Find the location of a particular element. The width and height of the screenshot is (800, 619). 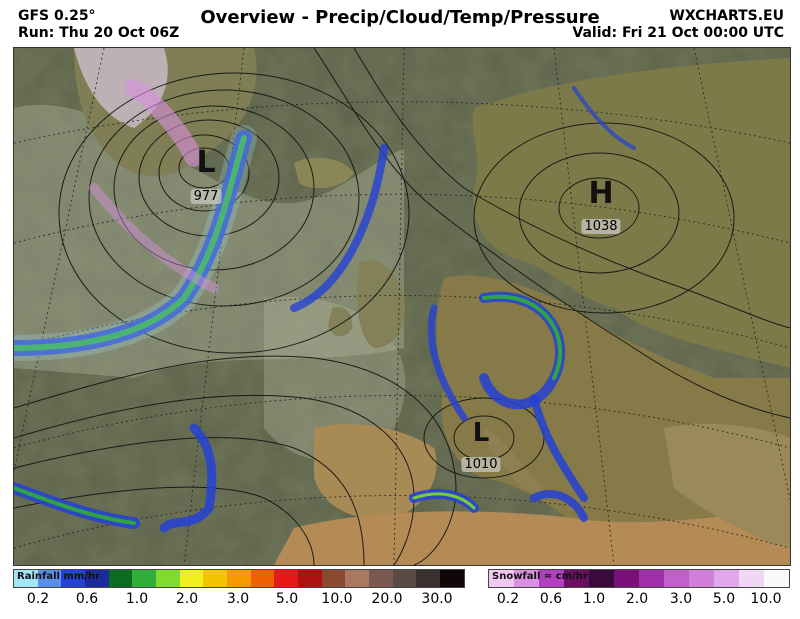

legend-title: Snowfall ≈ cm/hr is located at coordinates (540, 576).